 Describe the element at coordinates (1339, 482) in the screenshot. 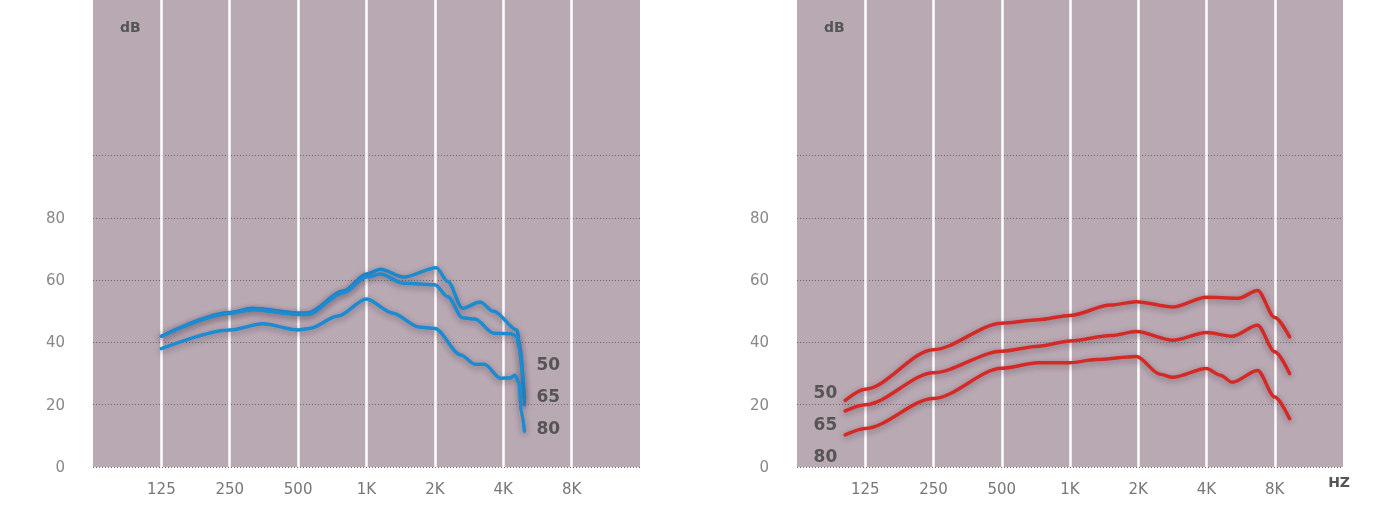

I see `x-axis-title: HZ` at that location.